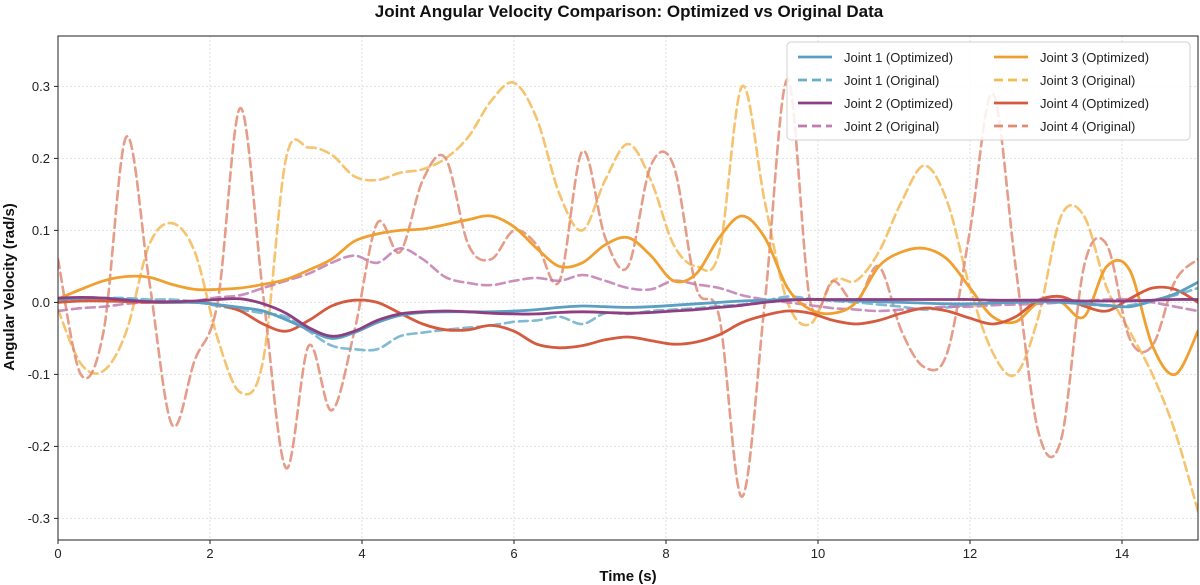 This screenshot has width=1200, height=585. Describe the element at coordinates (209, 553) in the screenshot. I see `x-tick-label: 2` at that location.